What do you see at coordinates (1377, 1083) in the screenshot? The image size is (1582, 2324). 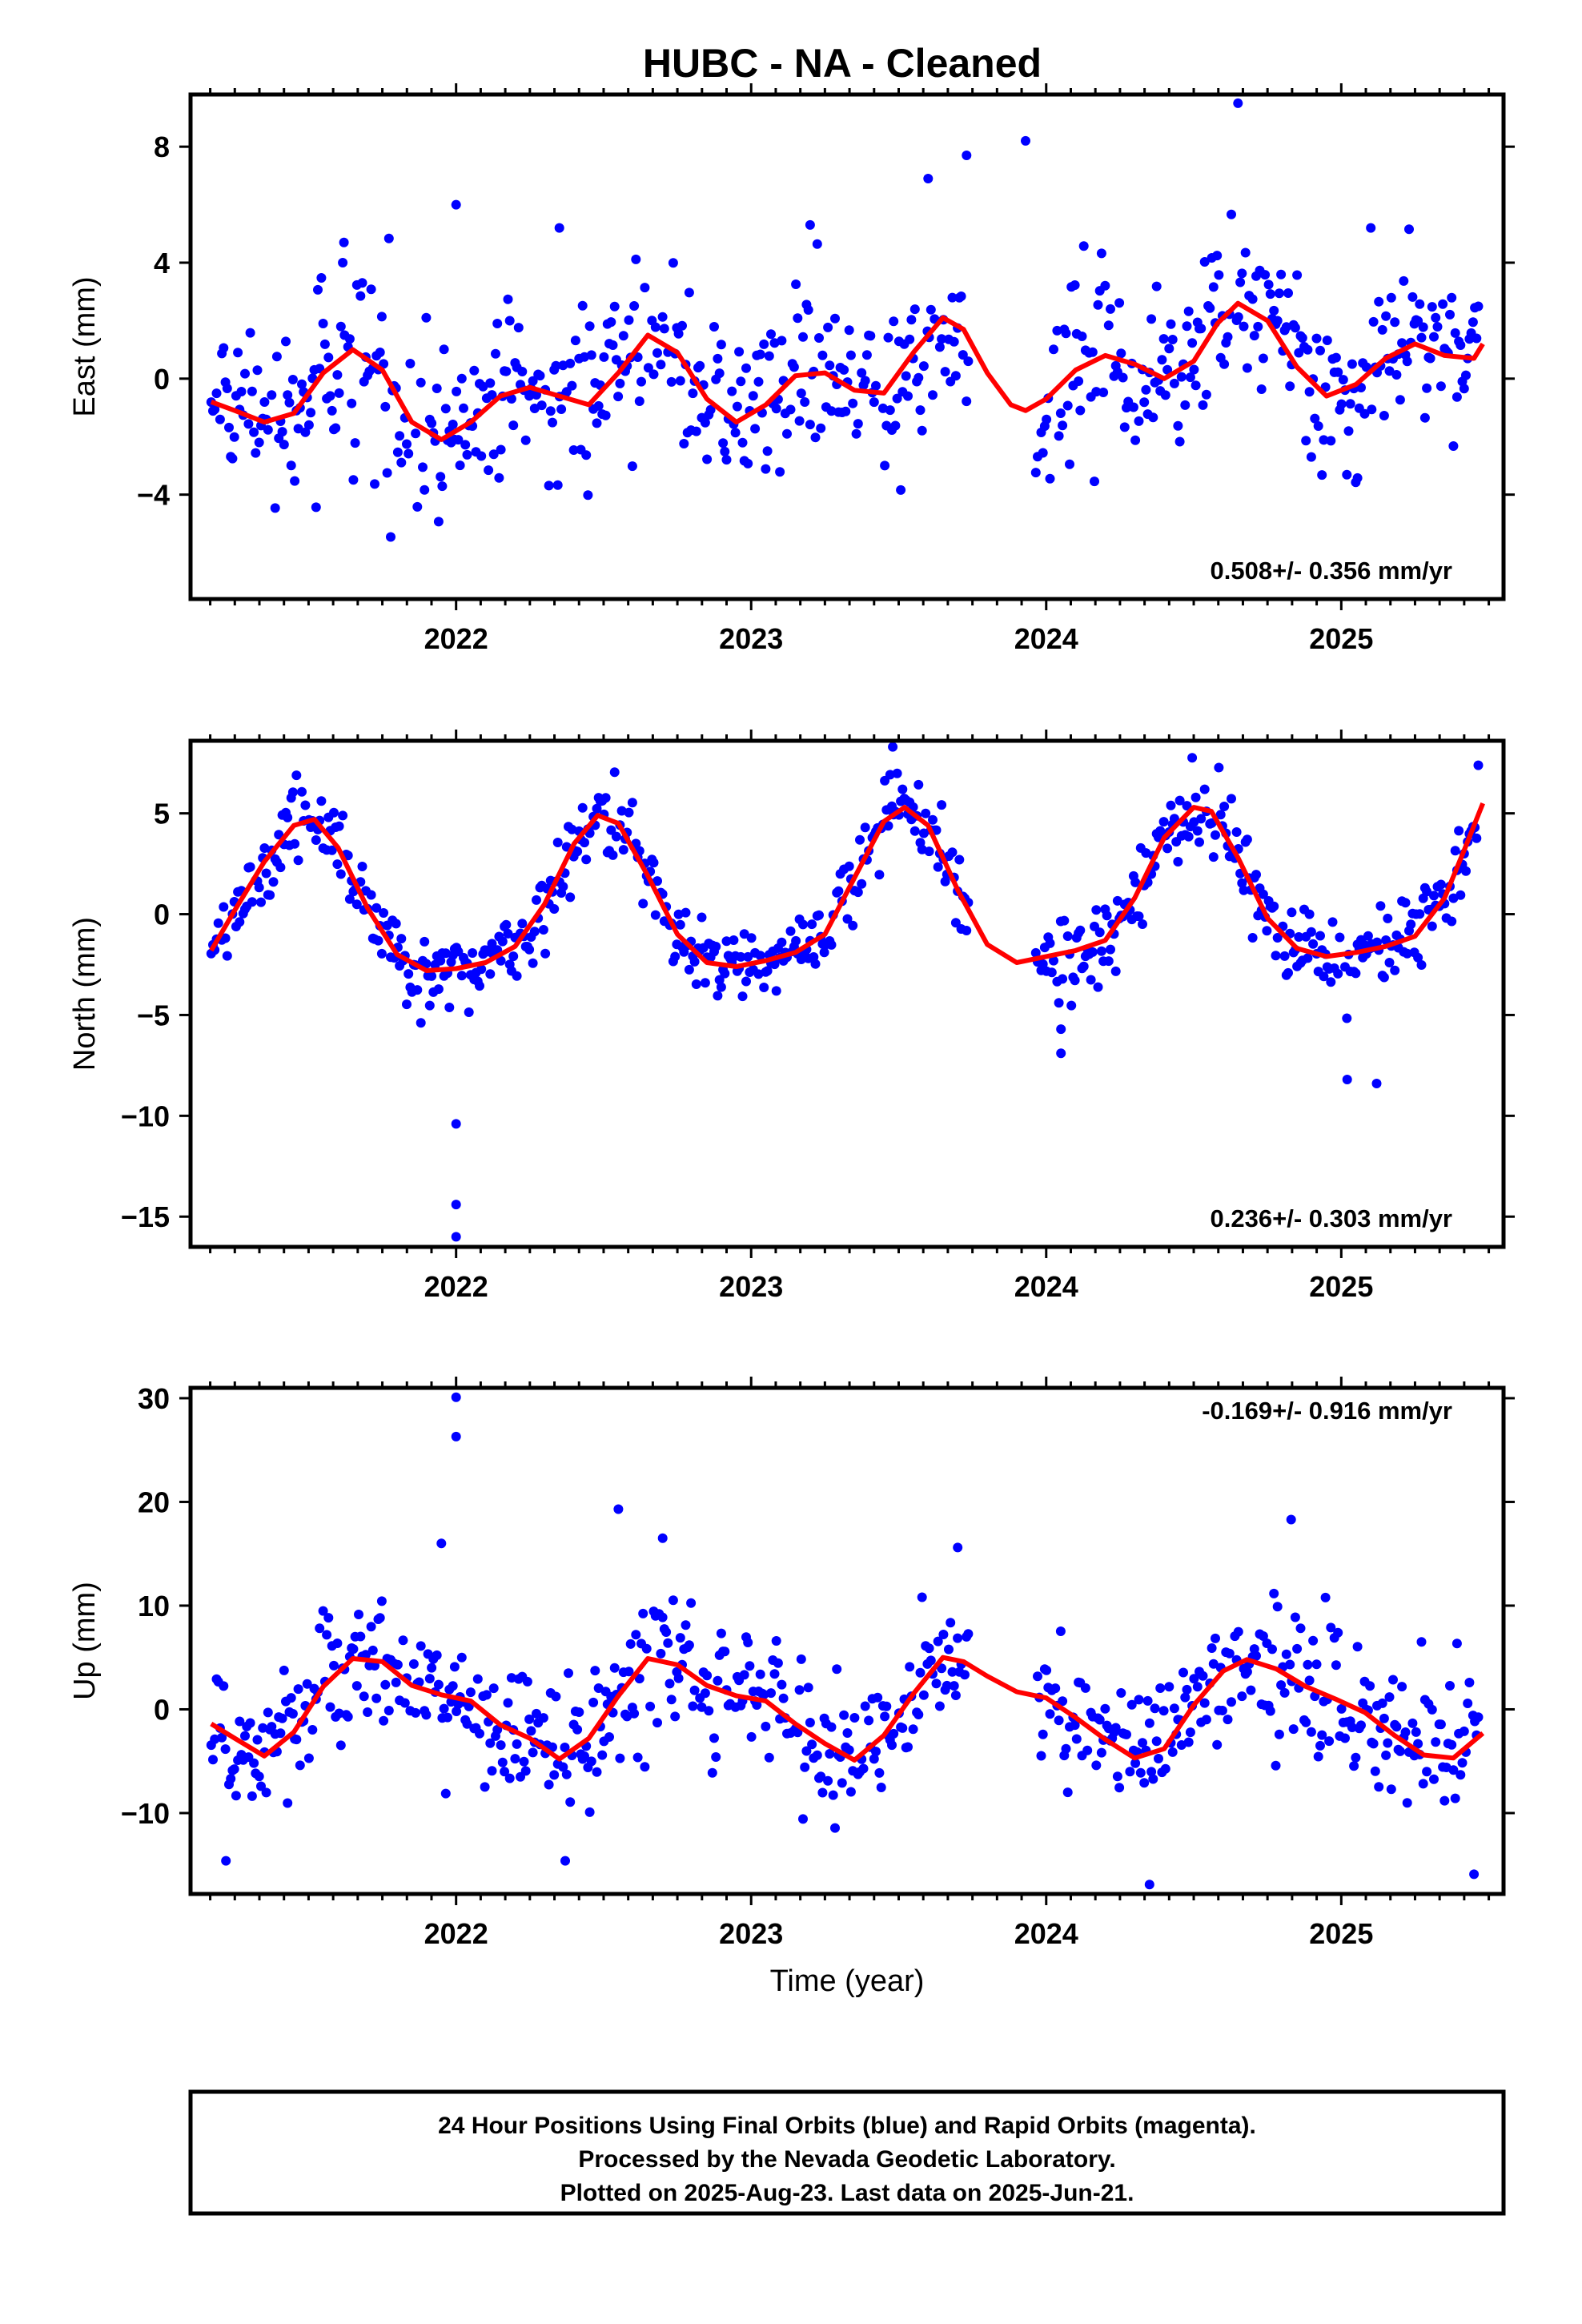 I see `north-outlier-point` at bounding box center [1377, 1083].